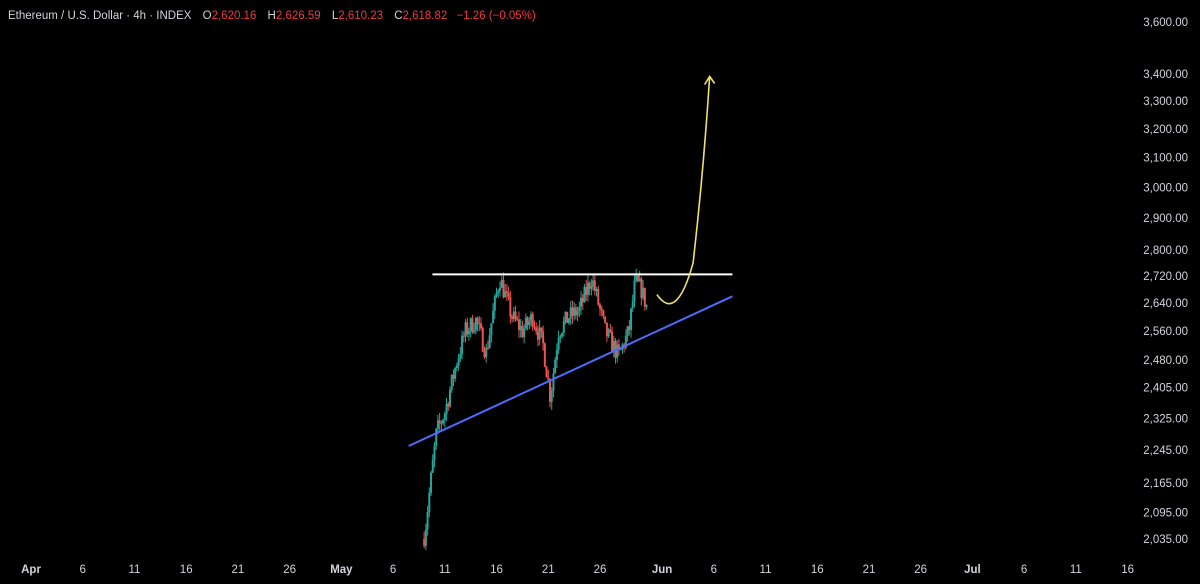 The image size is (1200, 584). Describe the element at coordinates (207, 16) in the screenshot. I see `open-label: O` at that location.